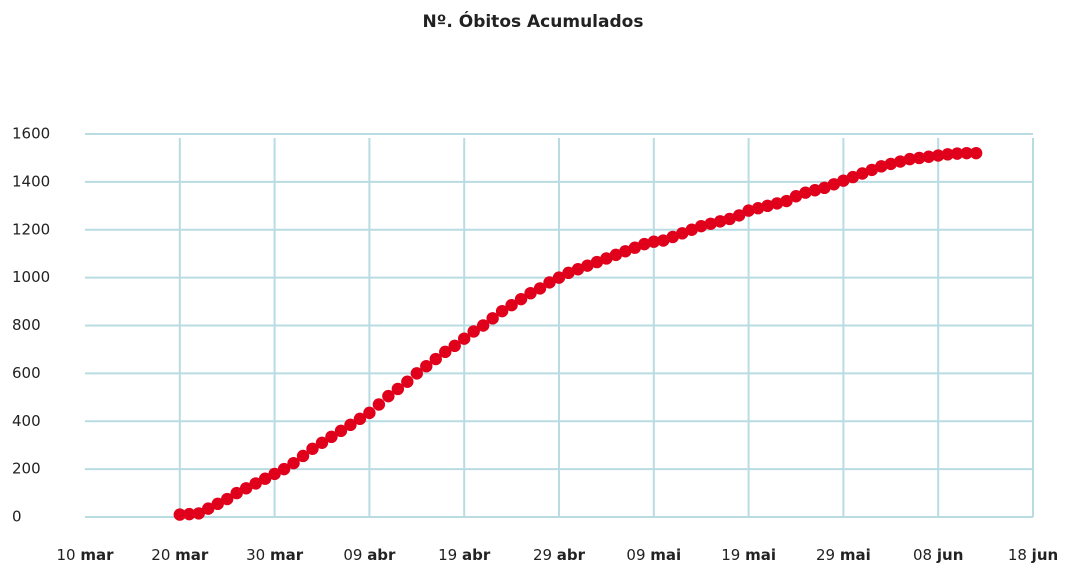 This screenshot has width=1067, height=566. I want to click on y-tick-label: 0, so click(17, 517).